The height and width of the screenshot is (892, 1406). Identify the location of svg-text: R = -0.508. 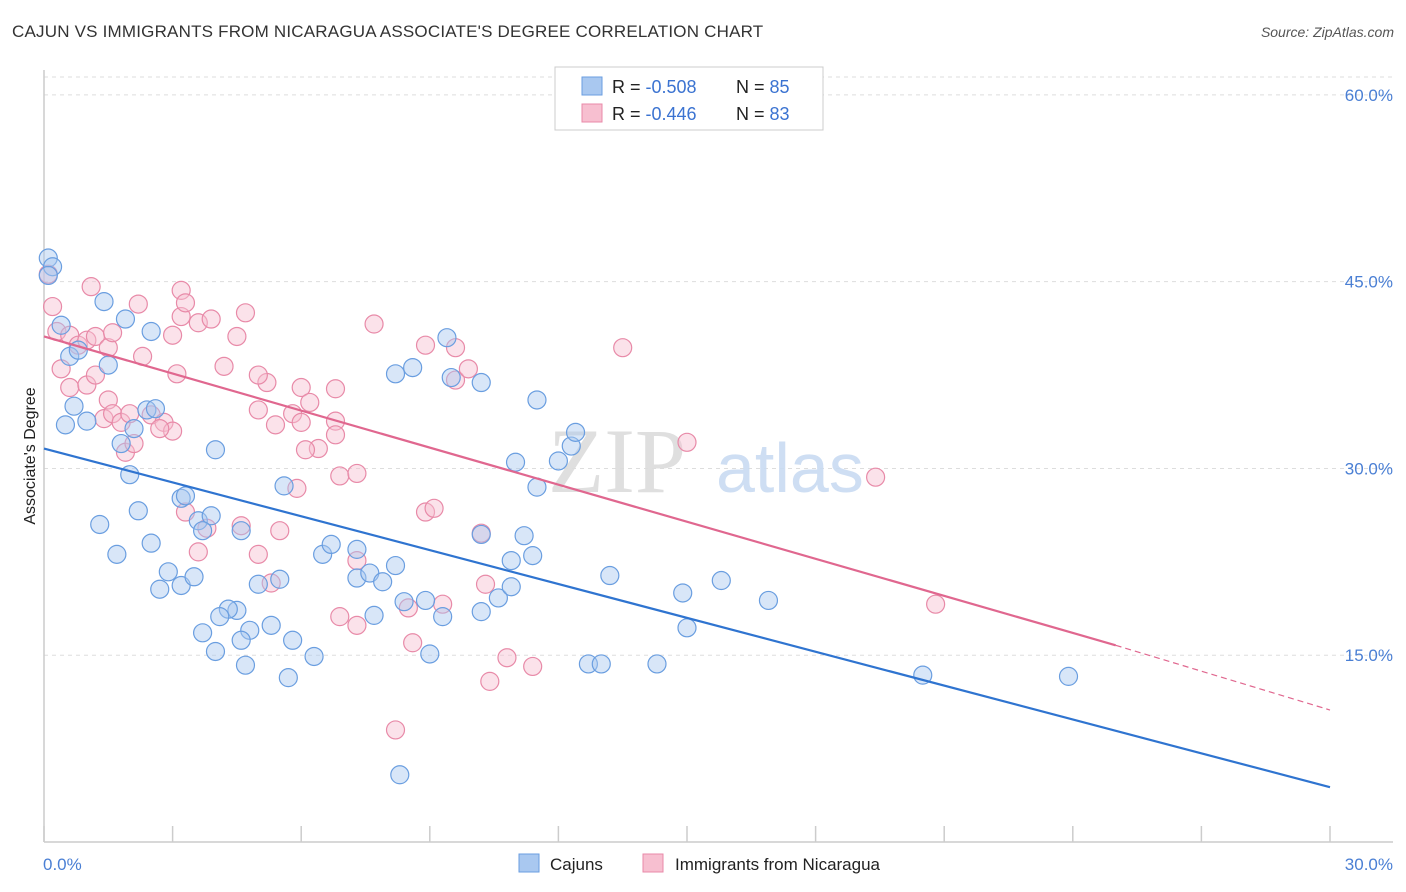
(654, 87).